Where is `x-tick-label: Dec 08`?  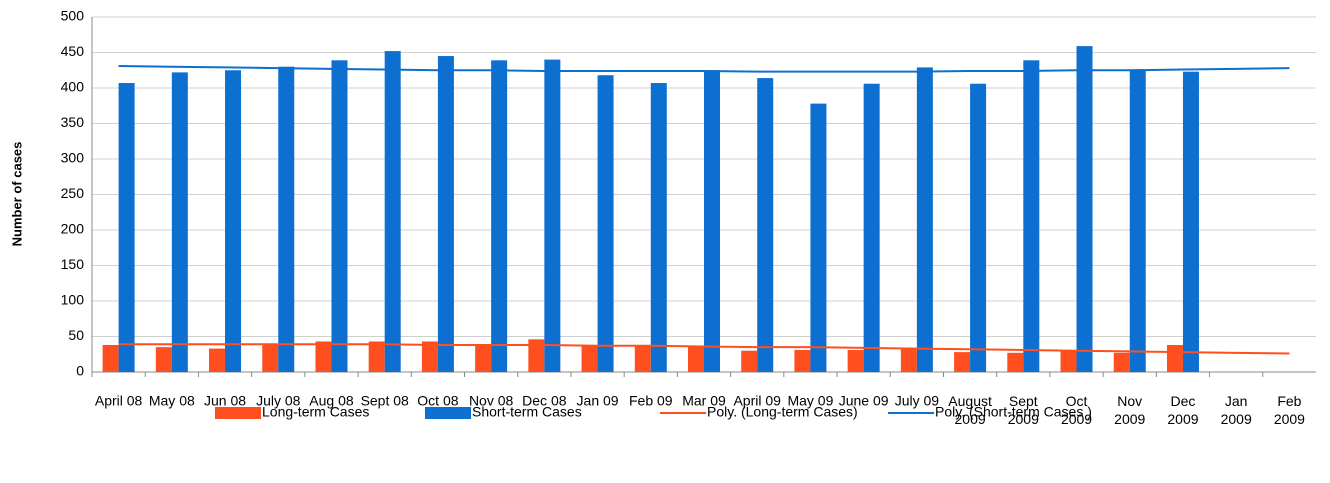 x-tick-label: Dec 08 is located at coordinates (544, 401).